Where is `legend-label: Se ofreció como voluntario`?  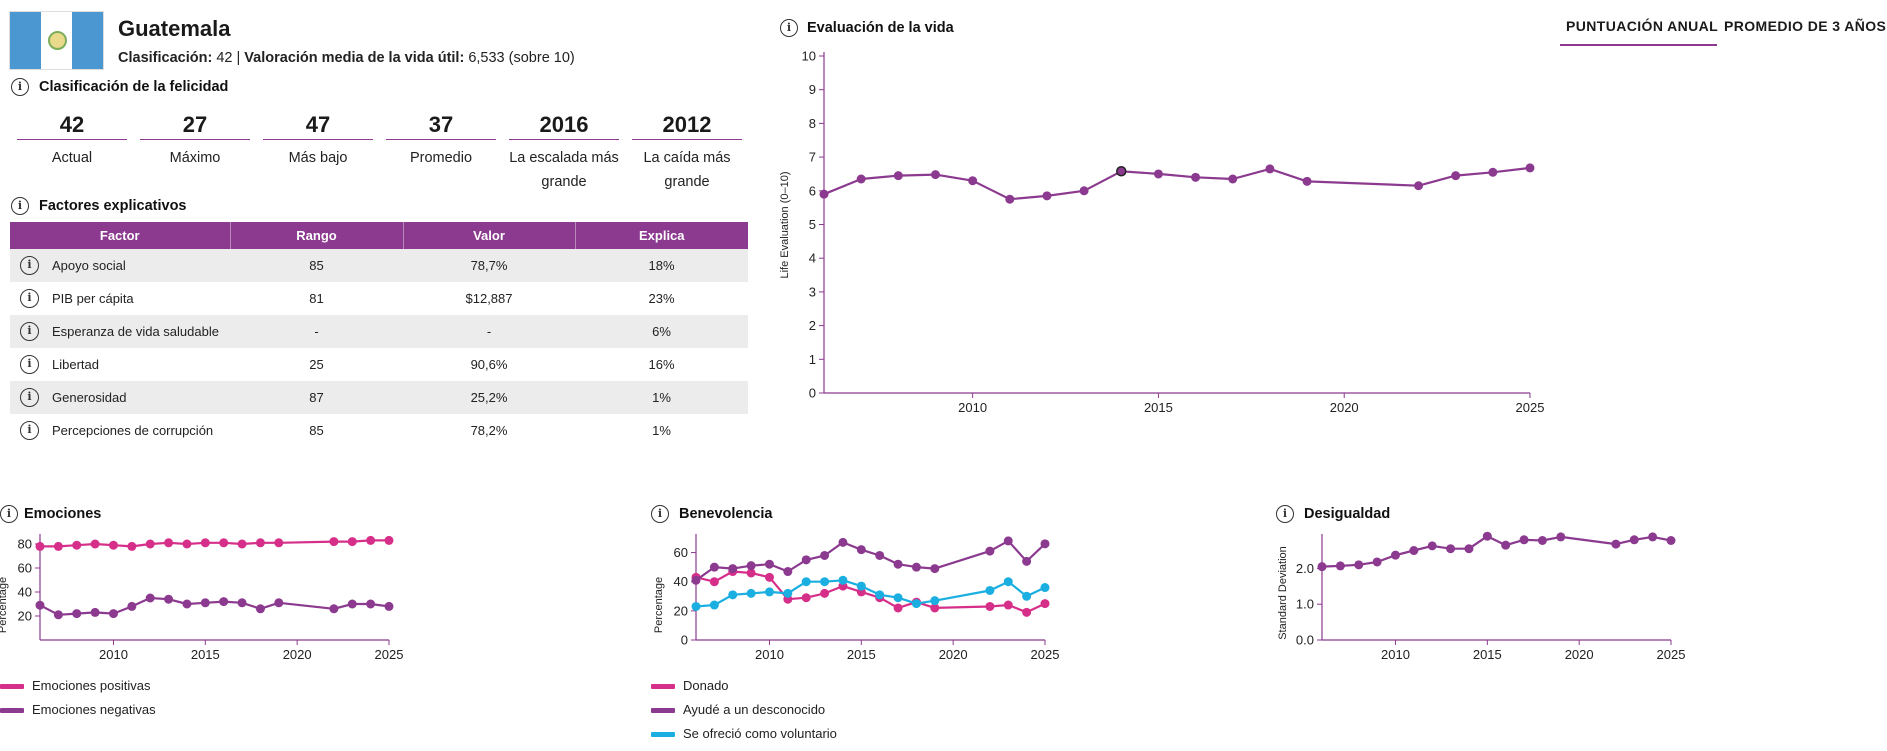
legend-label: Se ofreció como voluntario is located at coordinates (760, 733).